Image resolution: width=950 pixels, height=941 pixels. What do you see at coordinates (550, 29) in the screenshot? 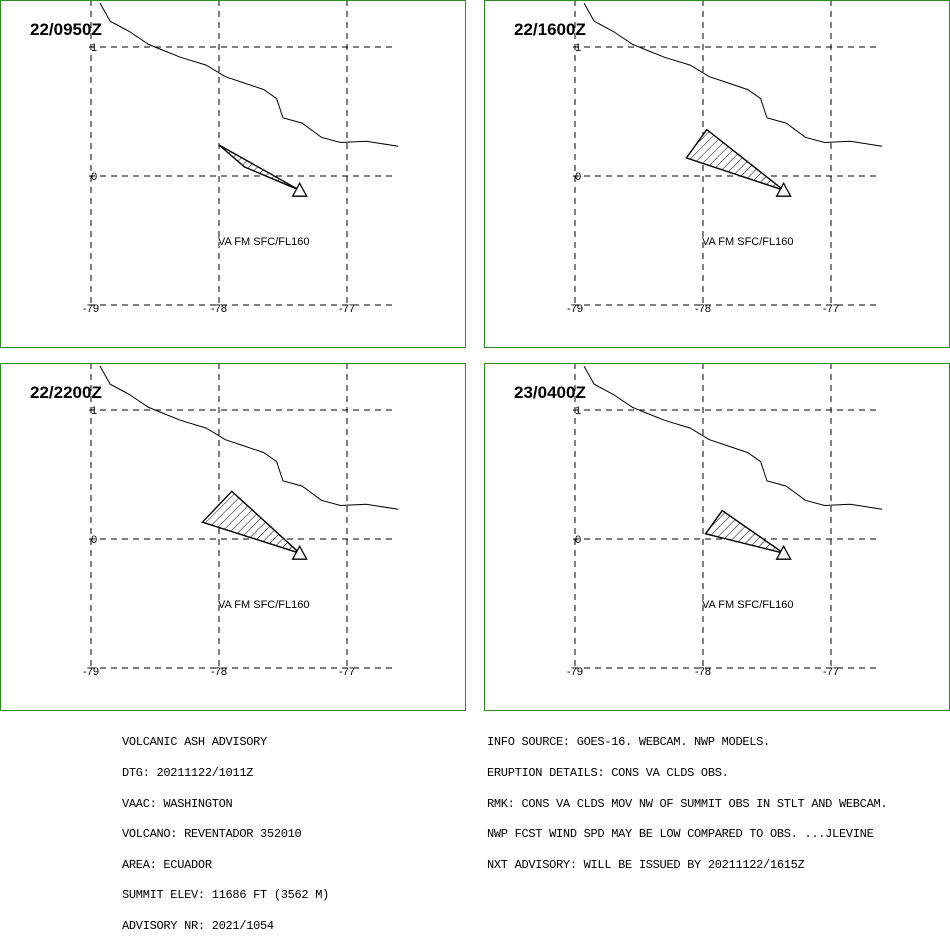
I see `forecast-time-label: 22/1600Z` at bounding box center [550, 29].